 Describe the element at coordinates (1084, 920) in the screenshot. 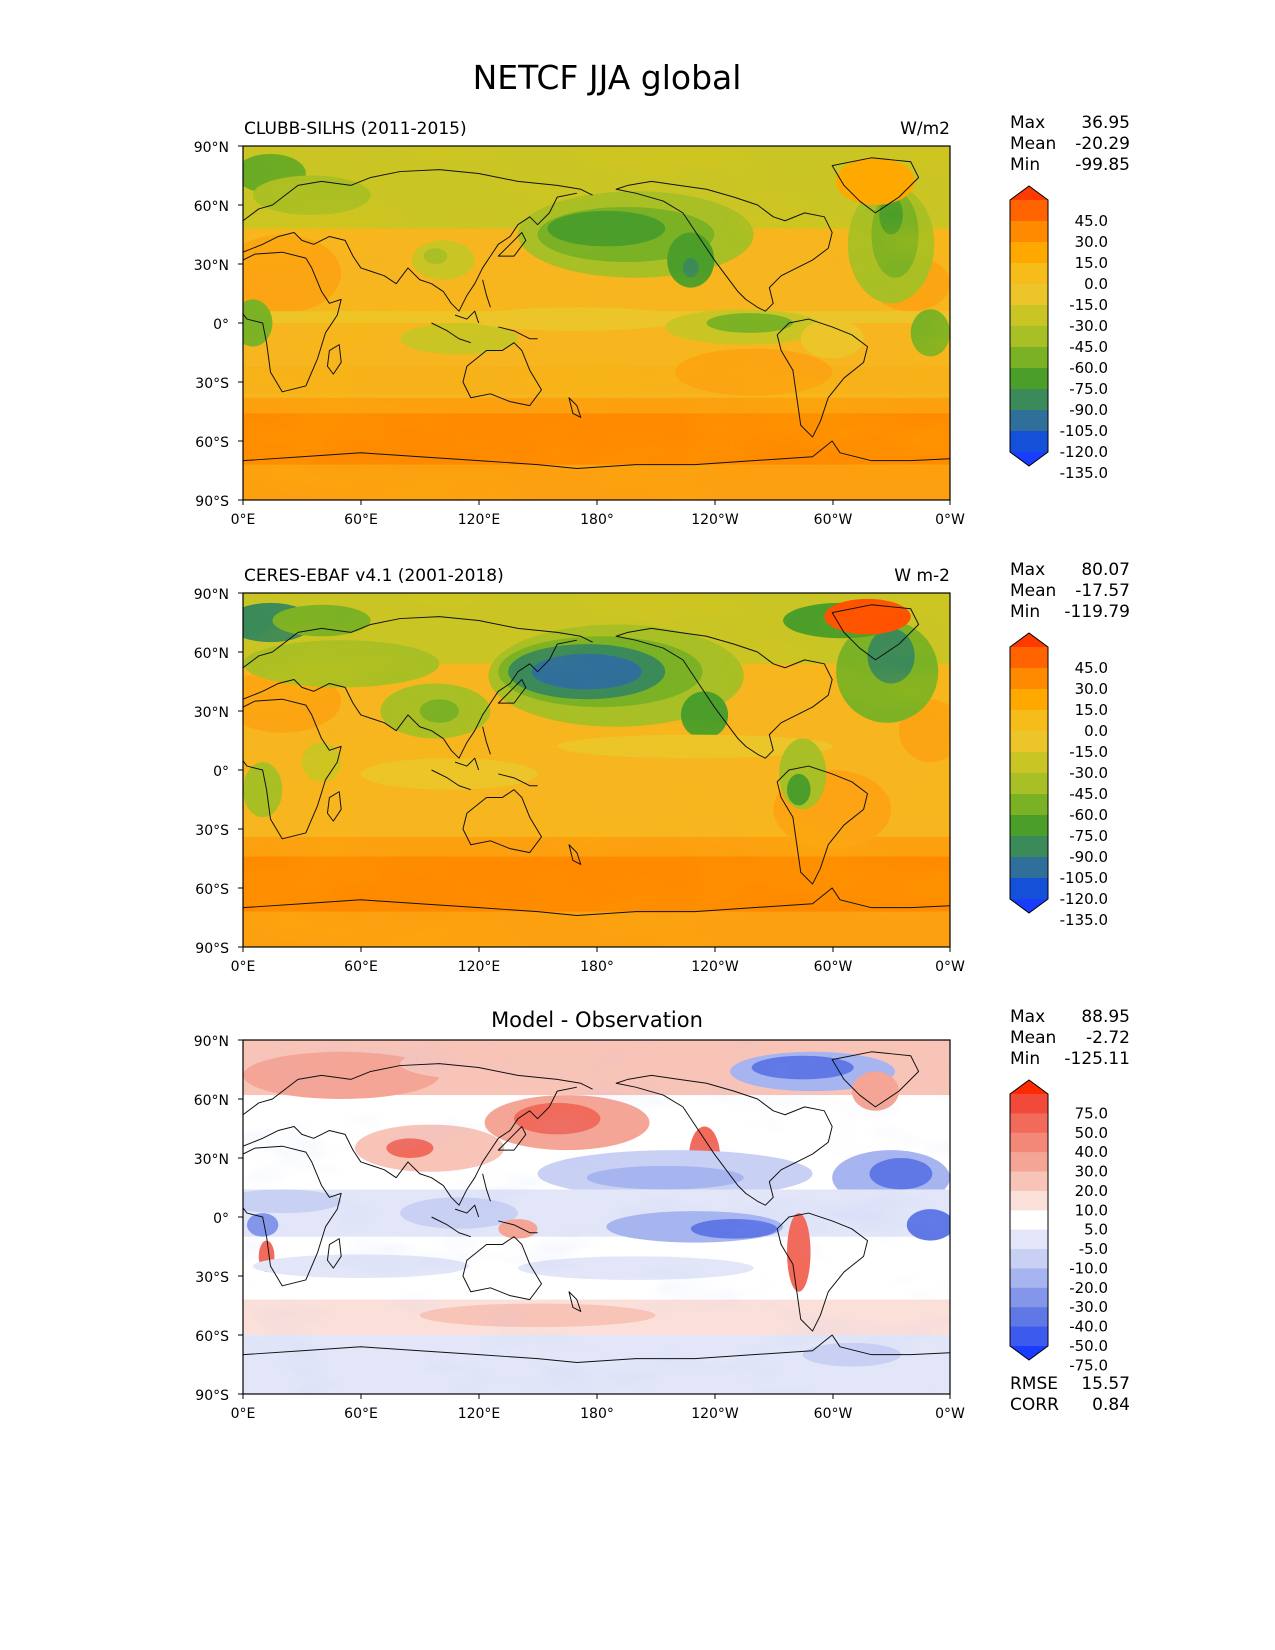

I see `colorbar-tick-label: -135.0` at that location.